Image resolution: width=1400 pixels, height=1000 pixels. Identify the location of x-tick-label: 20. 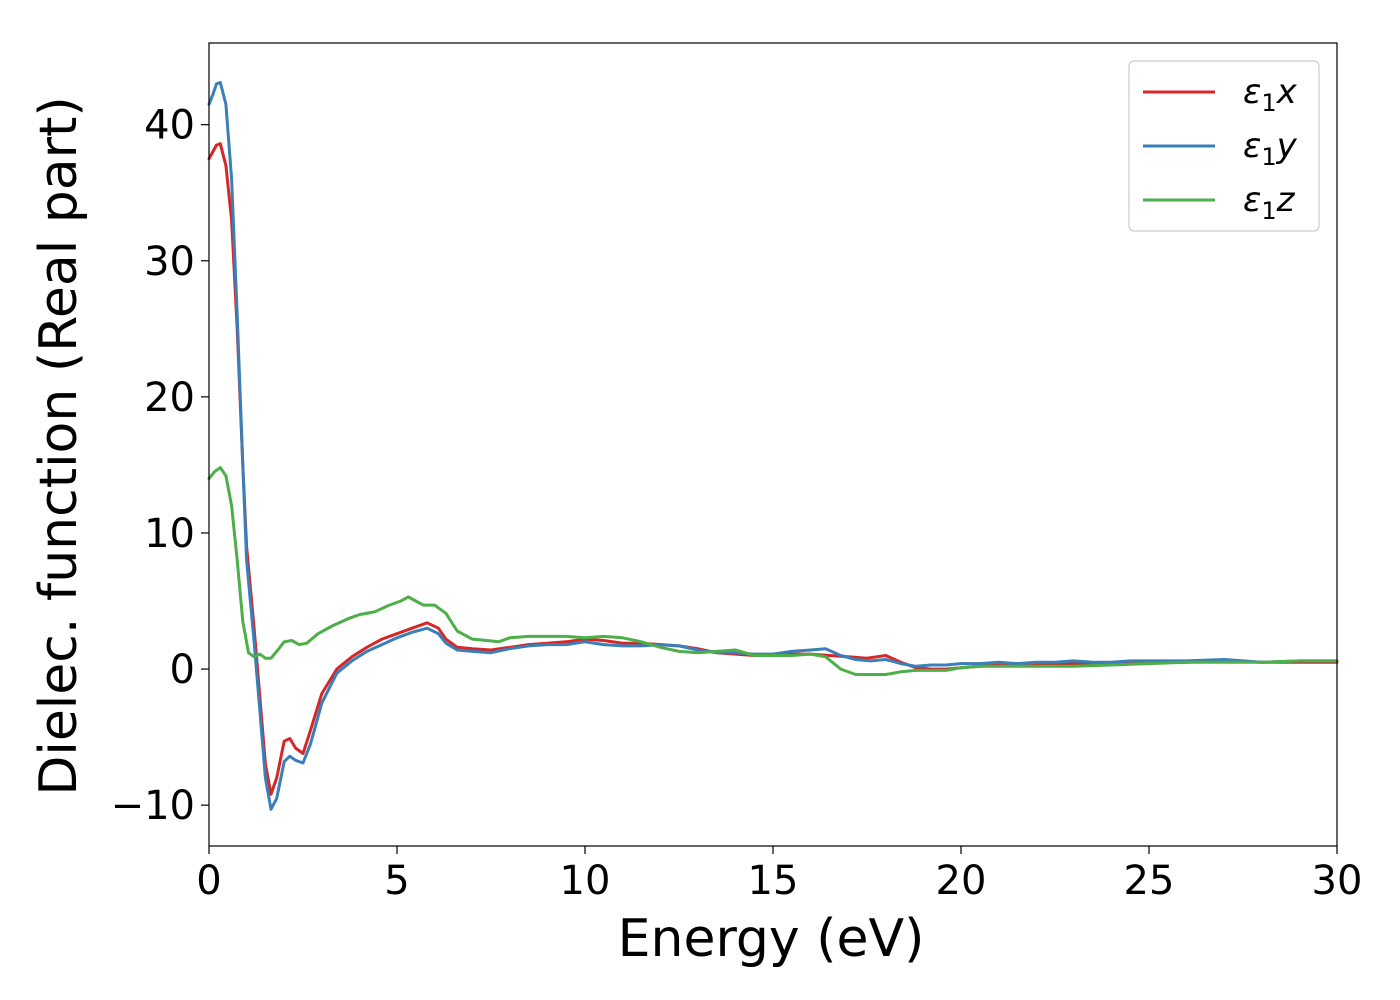
(961, 881).